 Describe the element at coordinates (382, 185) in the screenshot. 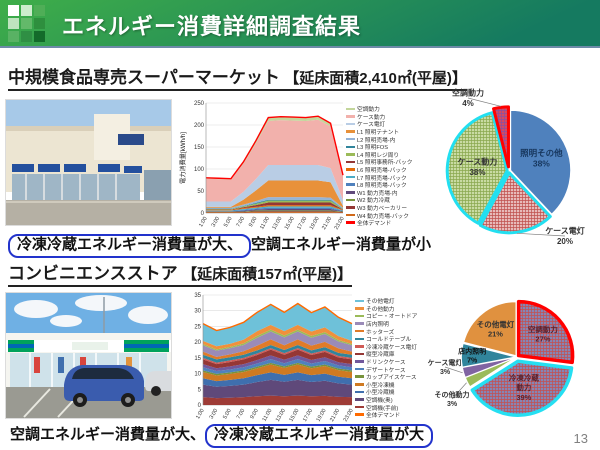

I see `legend-item: L8 照明売場-バック` at that location.